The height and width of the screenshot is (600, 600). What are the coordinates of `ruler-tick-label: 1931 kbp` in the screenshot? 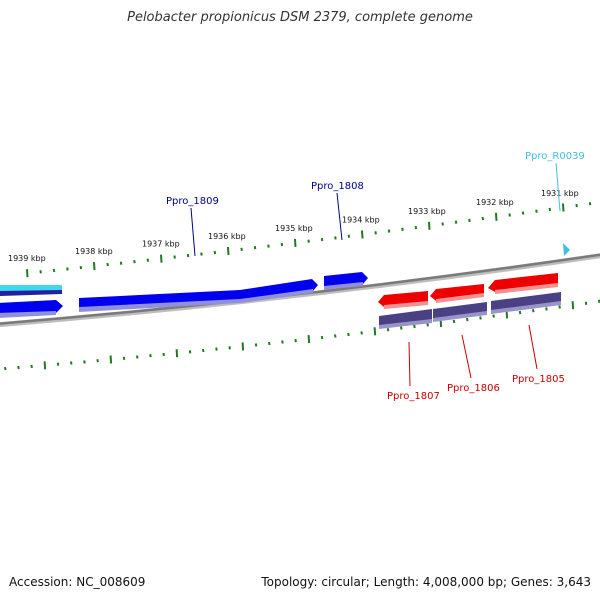 It's located at (560, 193).